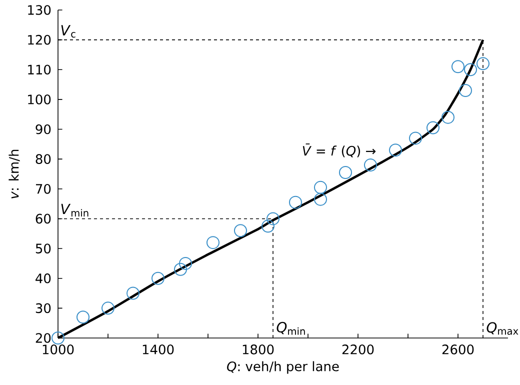 The width and height of the screenshot is (520, 385). Describe the element at coordinates (74, 210) in the screenshot. I see `ref-line-label: V$_{min}$` at that location.